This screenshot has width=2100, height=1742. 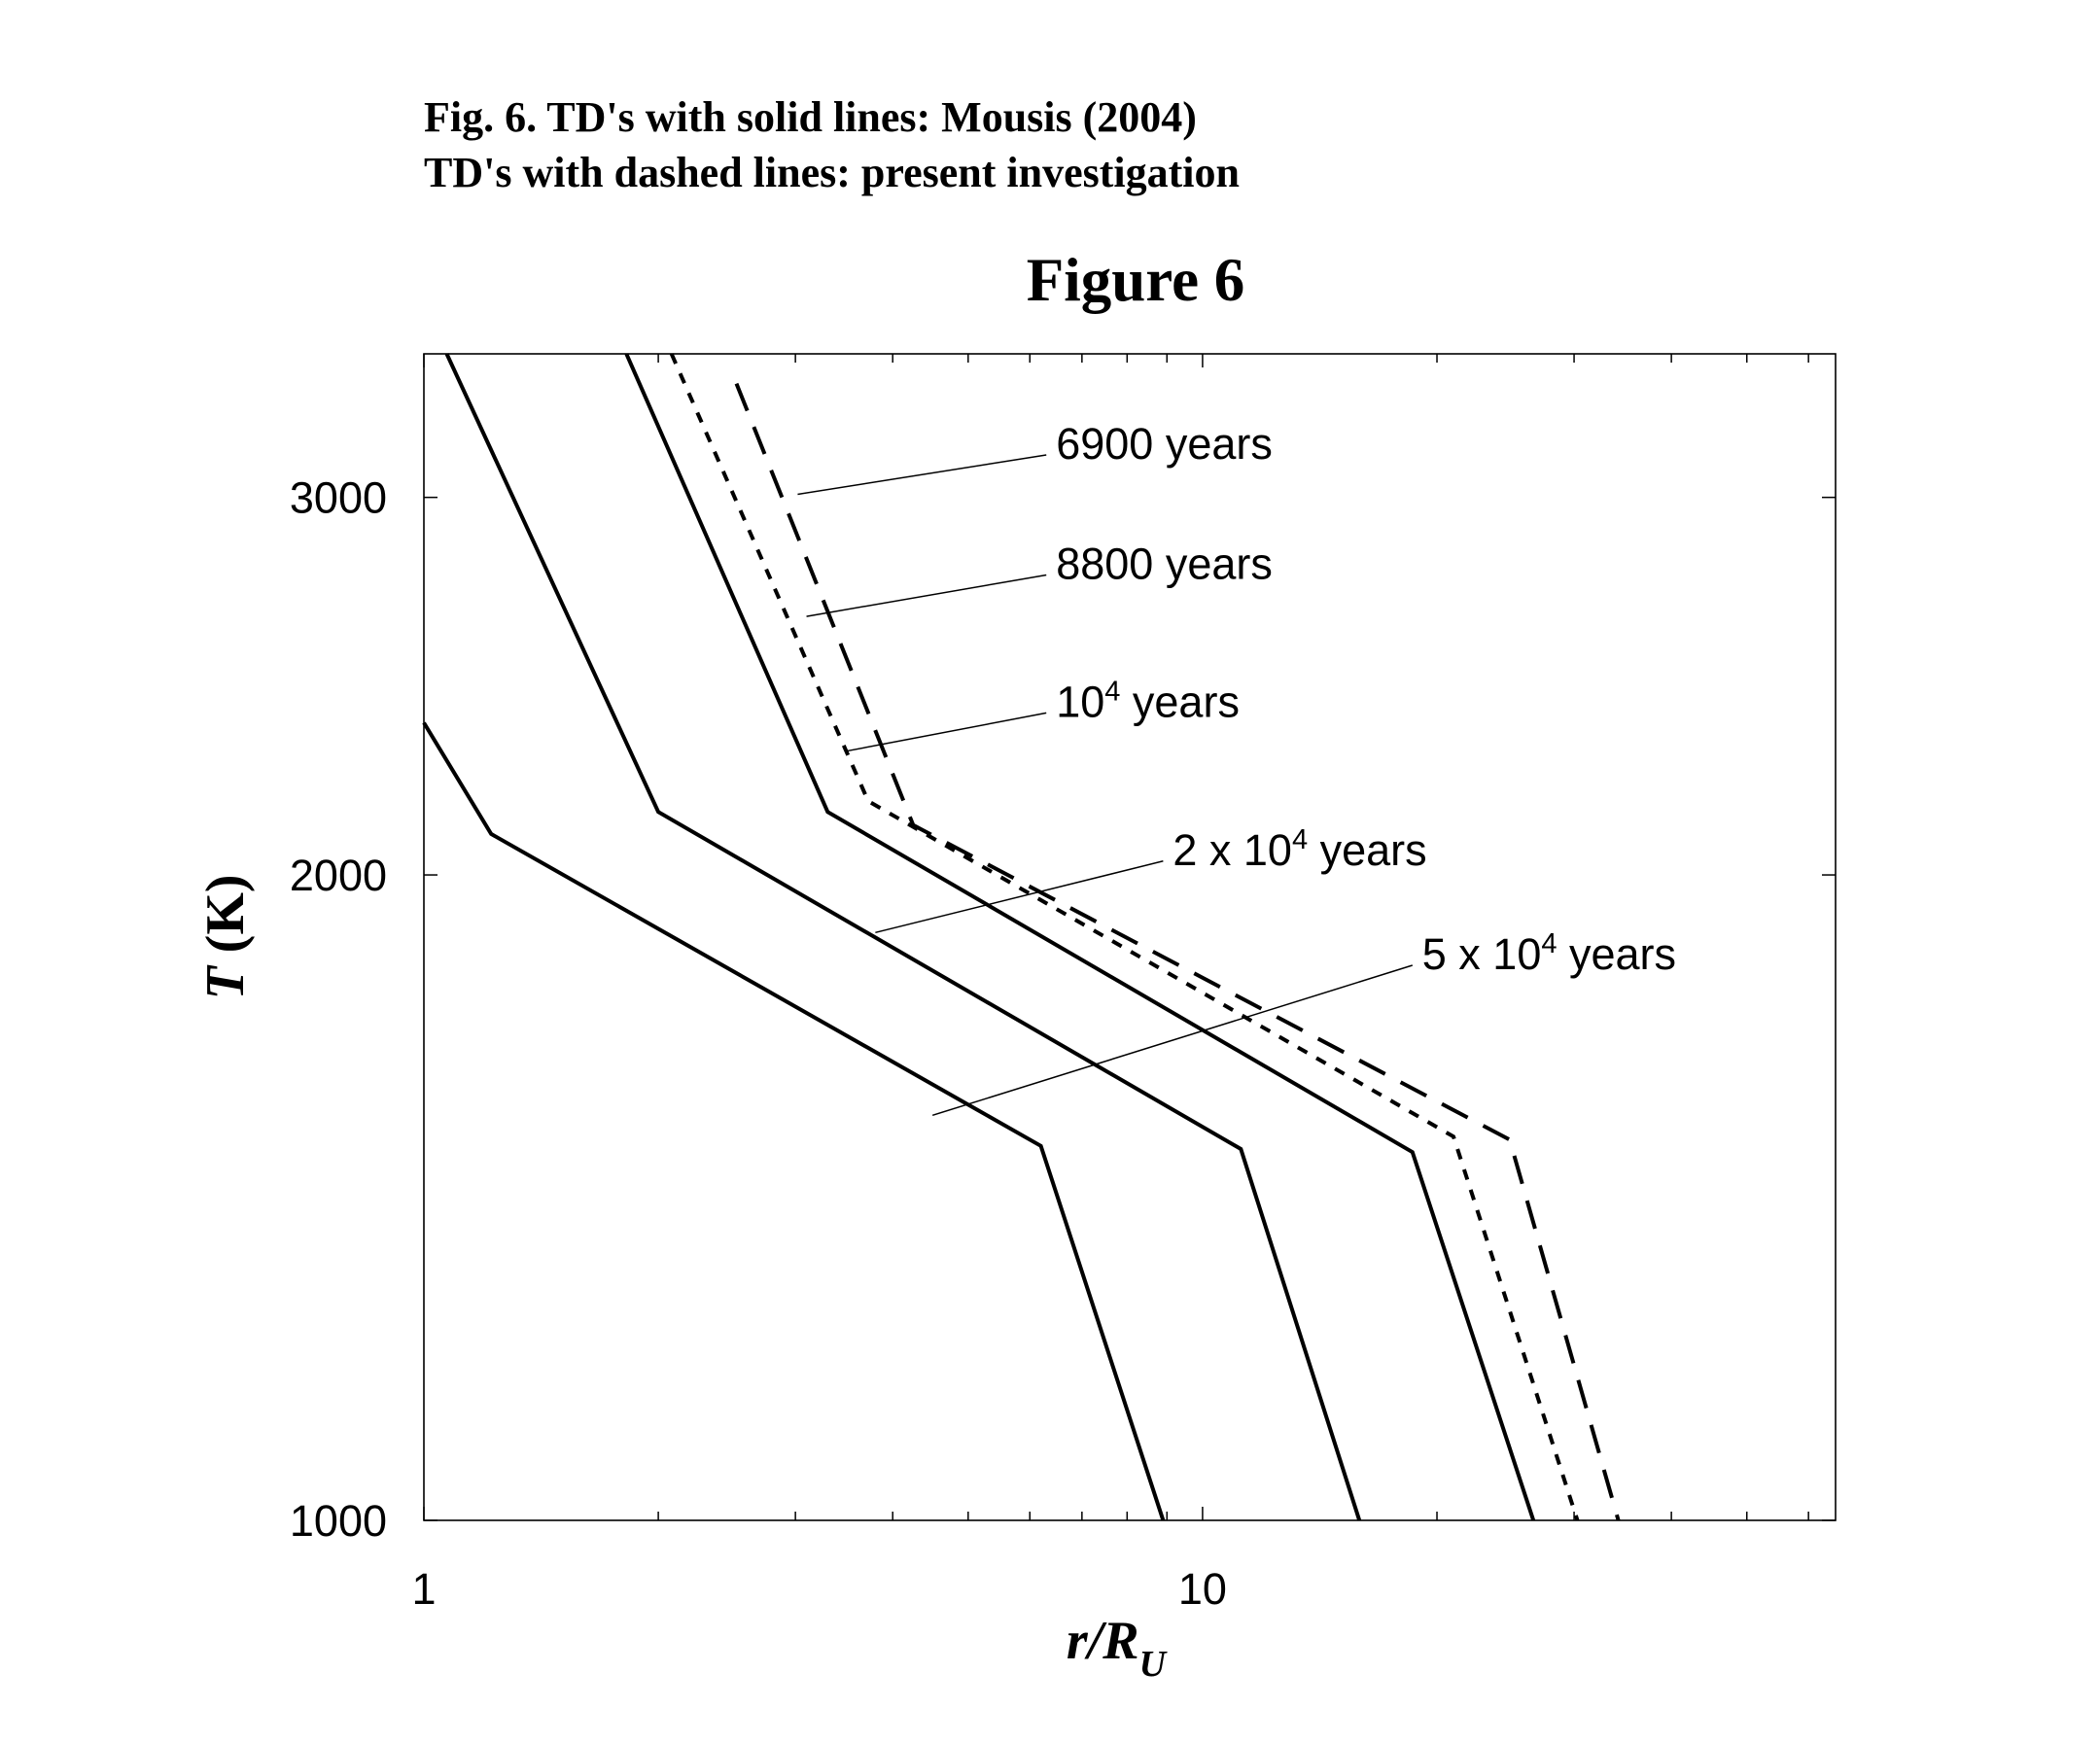 I want to click on y-tick-label-1: 2000, so click(x=338, y=875).